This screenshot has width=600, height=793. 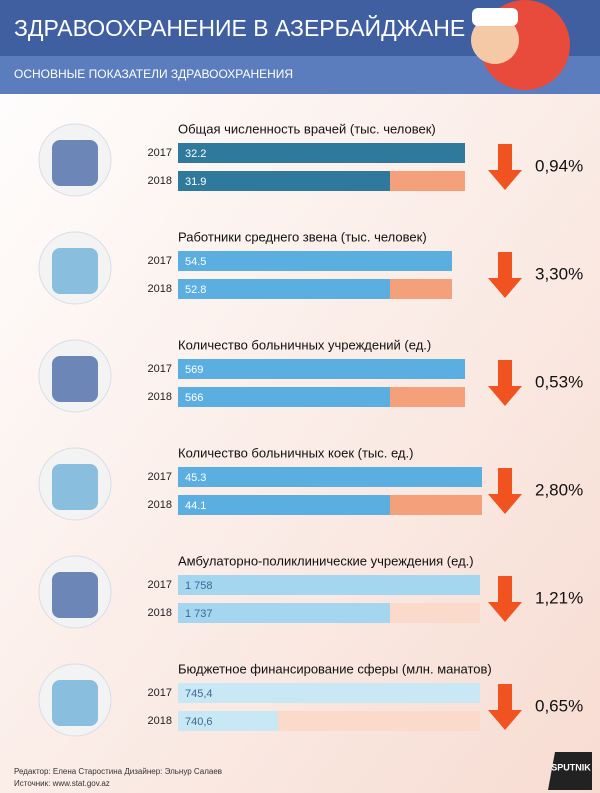 I want to click on logo-box, so click(x=570, y=771).